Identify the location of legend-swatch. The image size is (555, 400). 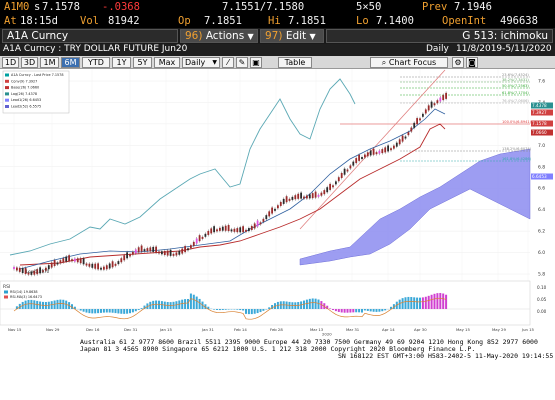
(7, 100).